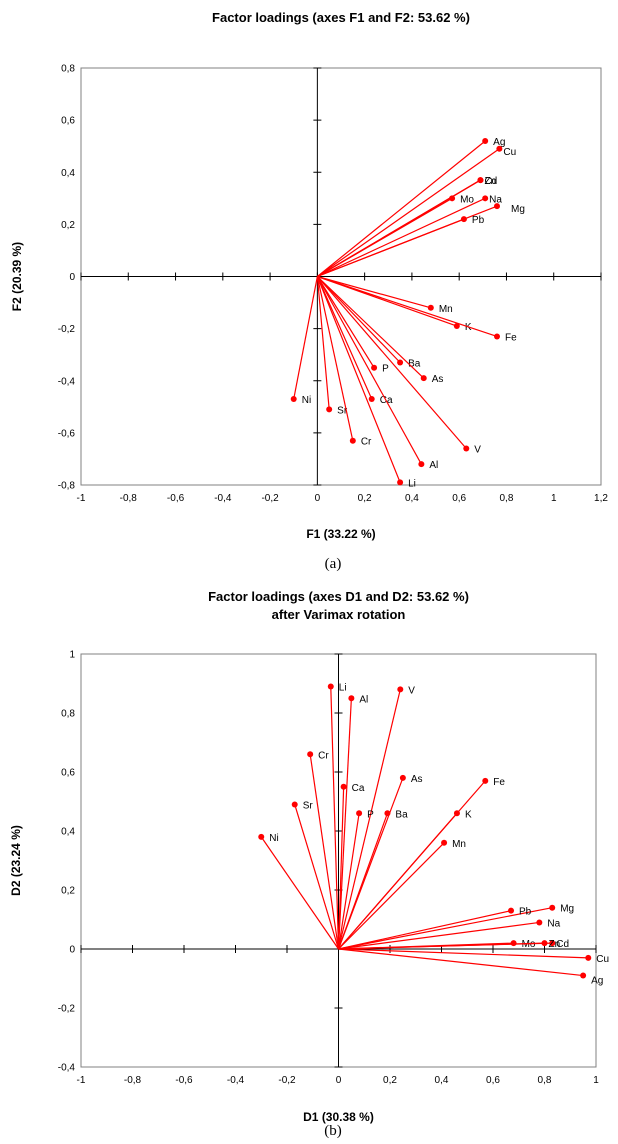 The height and width of the screenshot is (1144, 618). I want to click on y-axis-title: F2 (20.39 %), so click(17, 276).